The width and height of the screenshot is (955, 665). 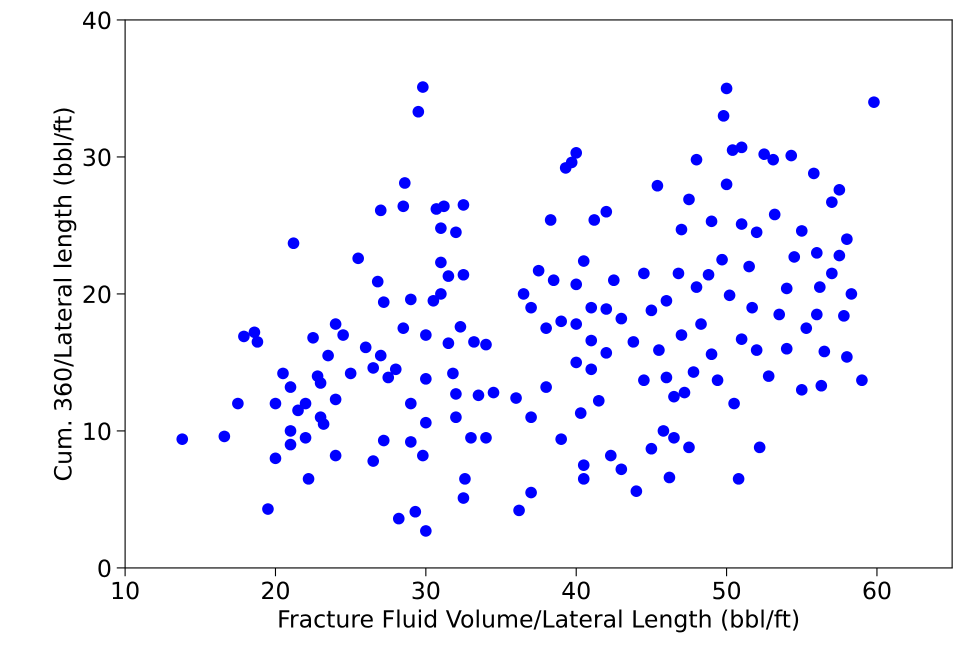 I want to click on x-tick-label: 60, so click(x=877, y=591).